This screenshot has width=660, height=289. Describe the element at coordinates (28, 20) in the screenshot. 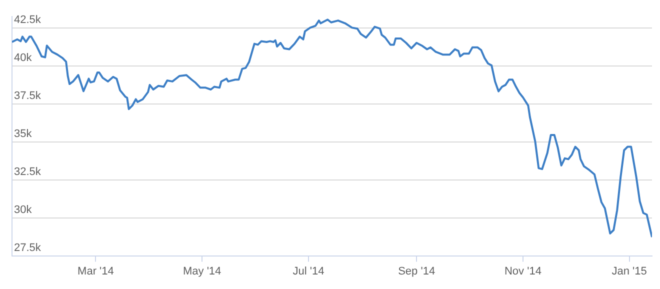

I see `y-tick-label: 42.5k` at that location.